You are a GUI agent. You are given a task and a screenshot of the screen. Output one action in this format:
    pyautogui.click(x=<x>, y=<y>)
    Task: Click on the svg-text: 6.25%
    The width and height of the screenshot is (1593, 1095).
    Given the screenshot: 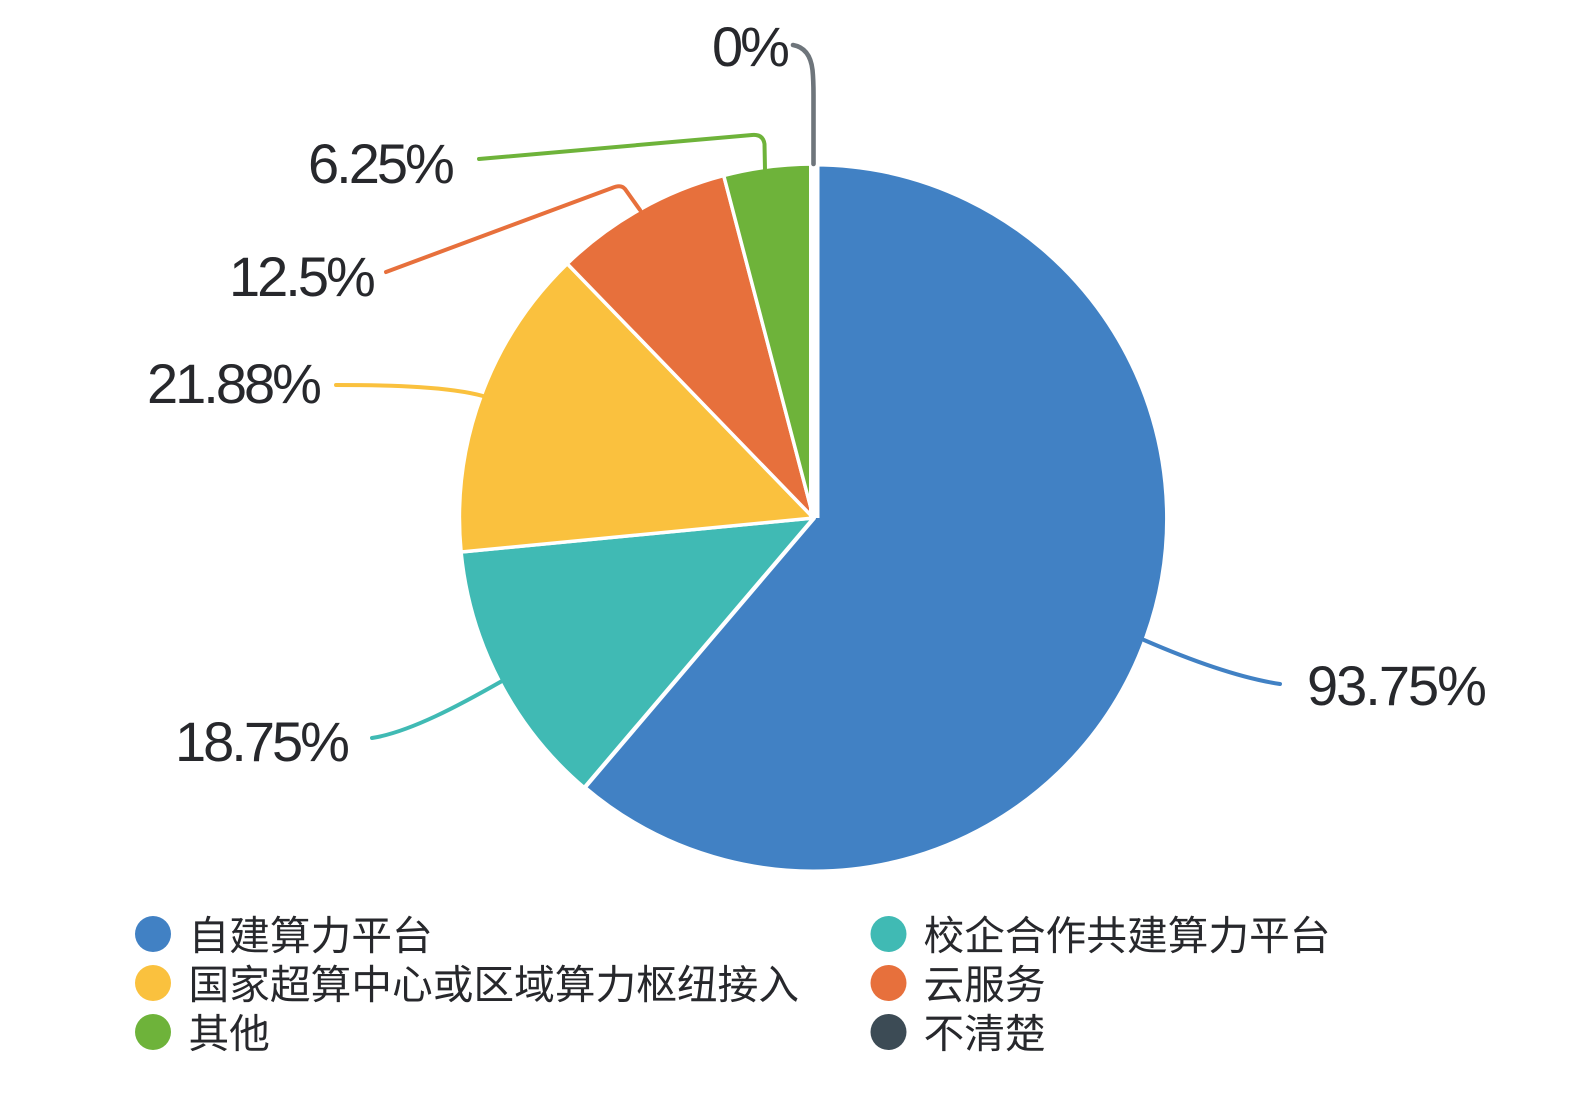 What is the action you would take?
    pyautogui.click(x=380, y=163)
    